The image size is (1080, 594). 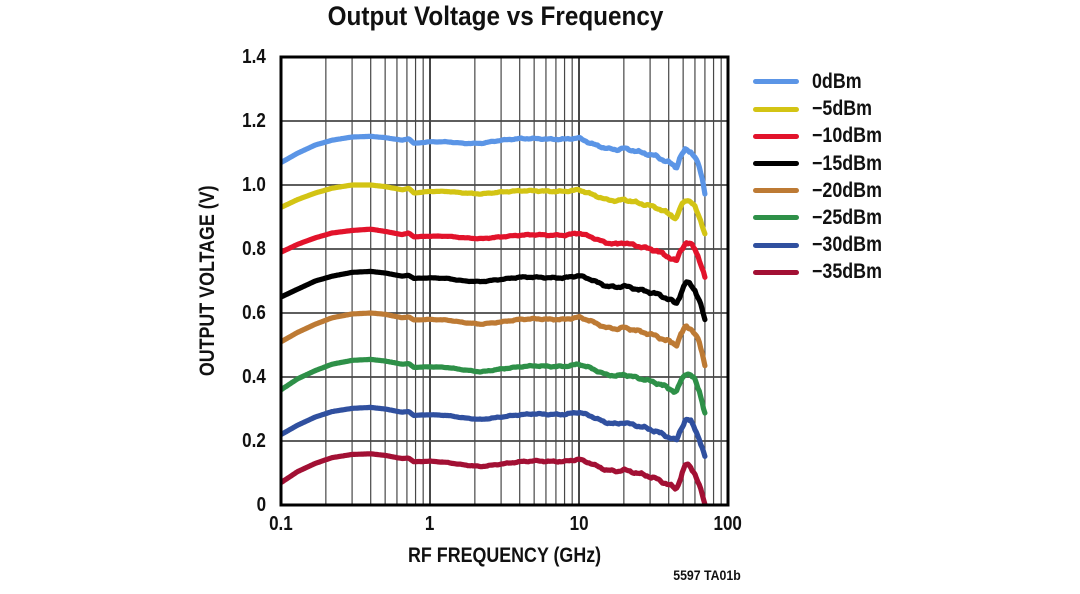 I want to click on legend-item: −25dBm, so click(x=853, y=217).